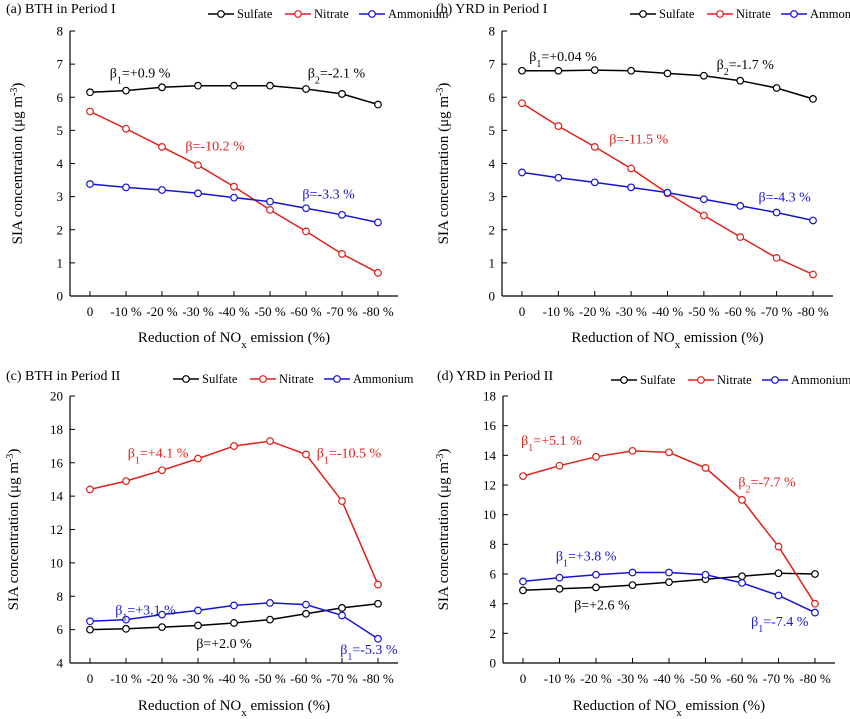 The height and width of the screenshot is (719, 850). What do you see at coordinates (493, 633) in the screenshot?
I see `panel-d-y-tick-label: 2` at bounding box center [493, 633].